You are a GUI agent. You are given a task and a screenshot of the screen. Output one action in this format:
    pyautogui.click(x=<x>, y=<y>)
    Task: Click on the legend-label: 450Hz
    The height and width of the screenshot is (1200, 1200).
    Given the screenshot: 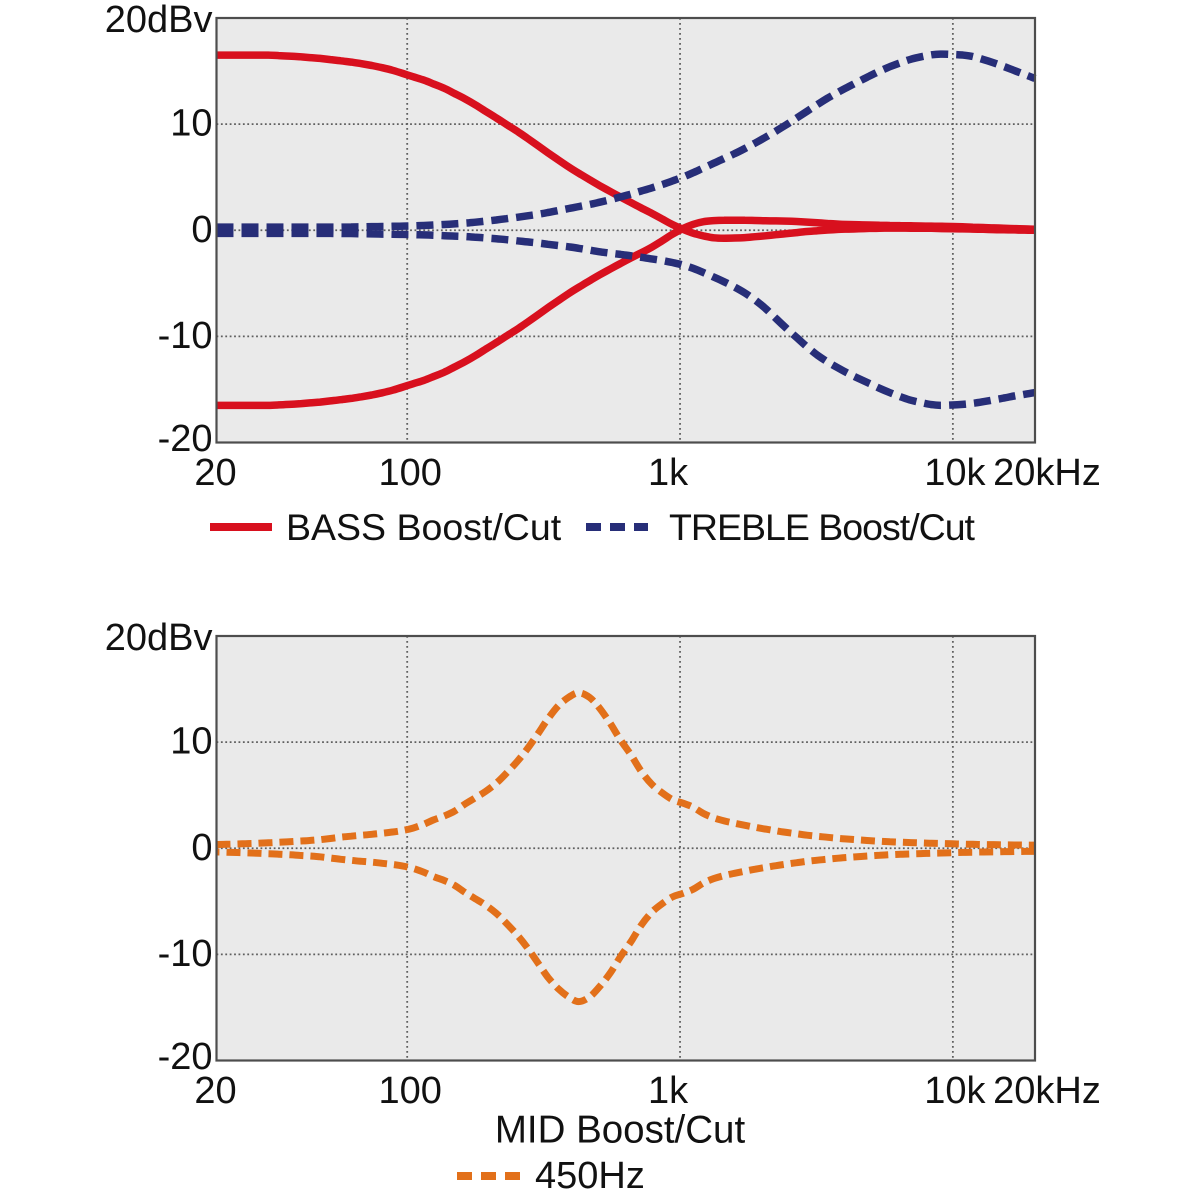 What is the action you would take?
    pyautogui.click(x=590, y=1176)
    